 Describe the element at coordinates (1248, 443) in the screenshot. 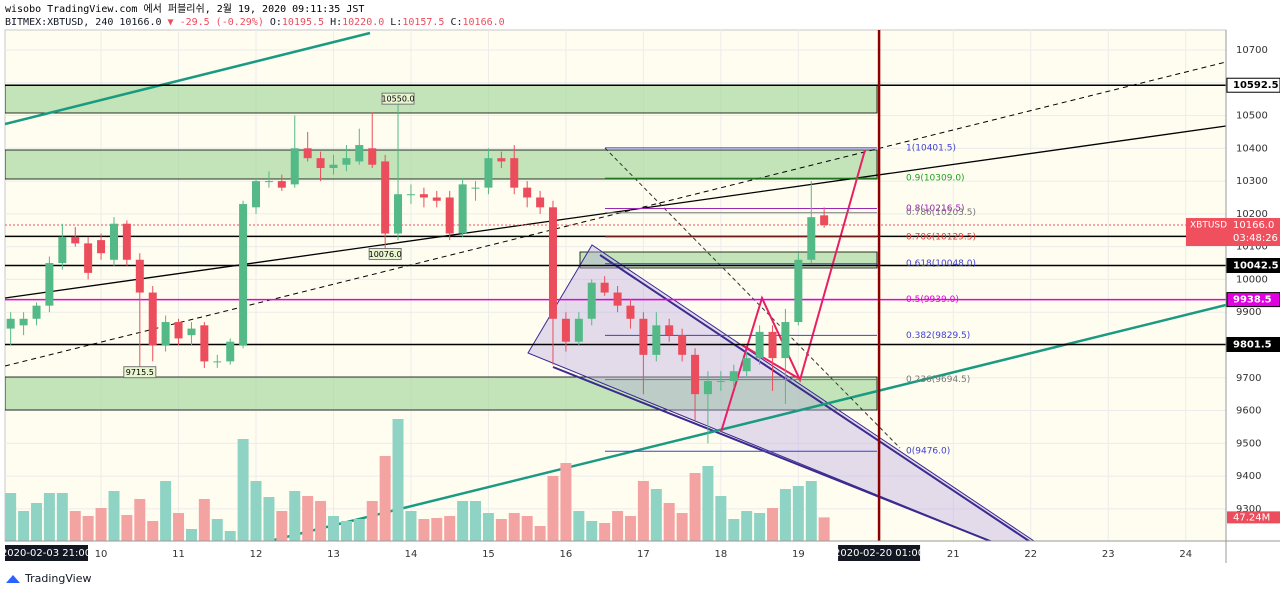

I see `y-tick-label: 9500` at that location.